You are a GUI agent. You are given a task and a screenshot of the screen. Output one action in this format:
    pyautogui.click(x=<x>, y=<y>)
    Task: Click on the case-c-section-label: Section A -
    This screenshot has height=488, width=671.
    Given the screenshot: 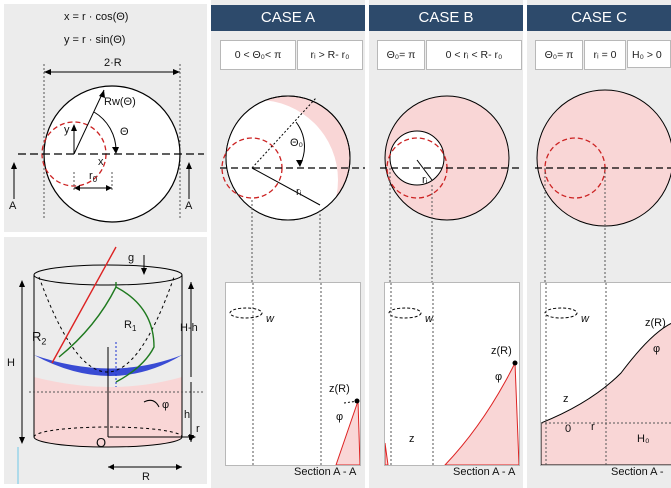 What is the action you would take?
    pyautogui.click(x=637, y=472)
    